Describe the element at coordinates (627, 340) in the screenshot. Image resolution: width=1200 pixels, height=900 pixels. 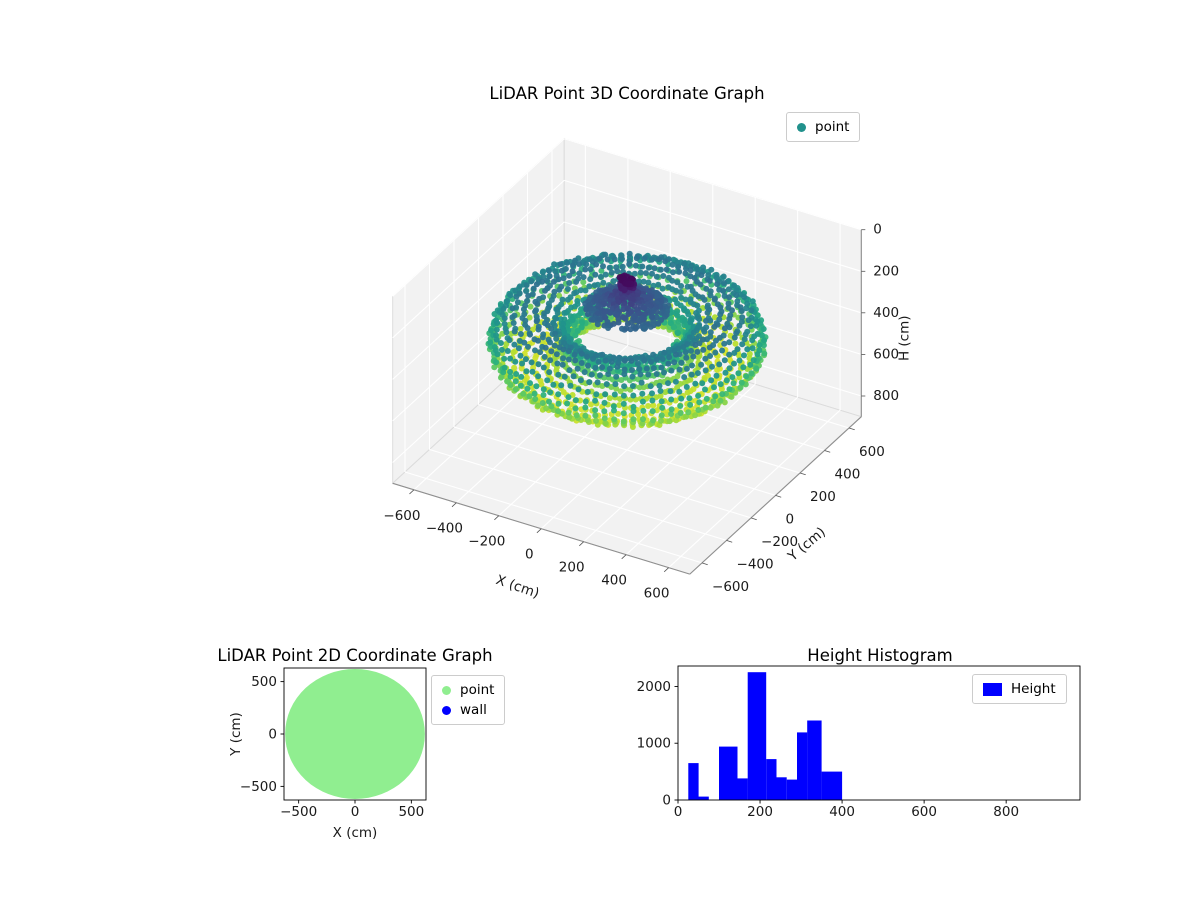
I see `point-cloud` at that location.